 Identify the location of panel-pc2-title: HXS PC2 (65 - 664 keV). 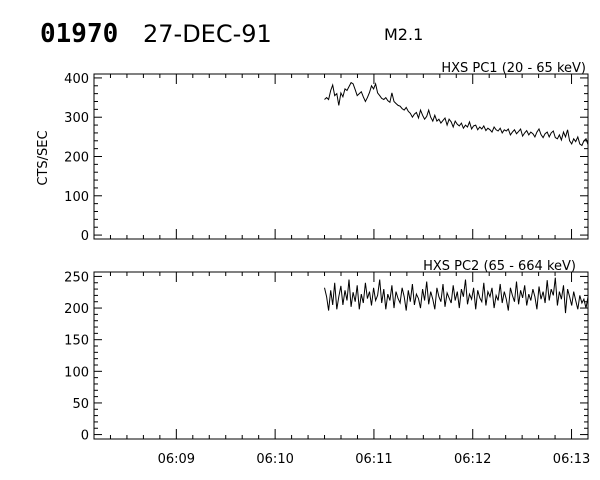
(499, 266).